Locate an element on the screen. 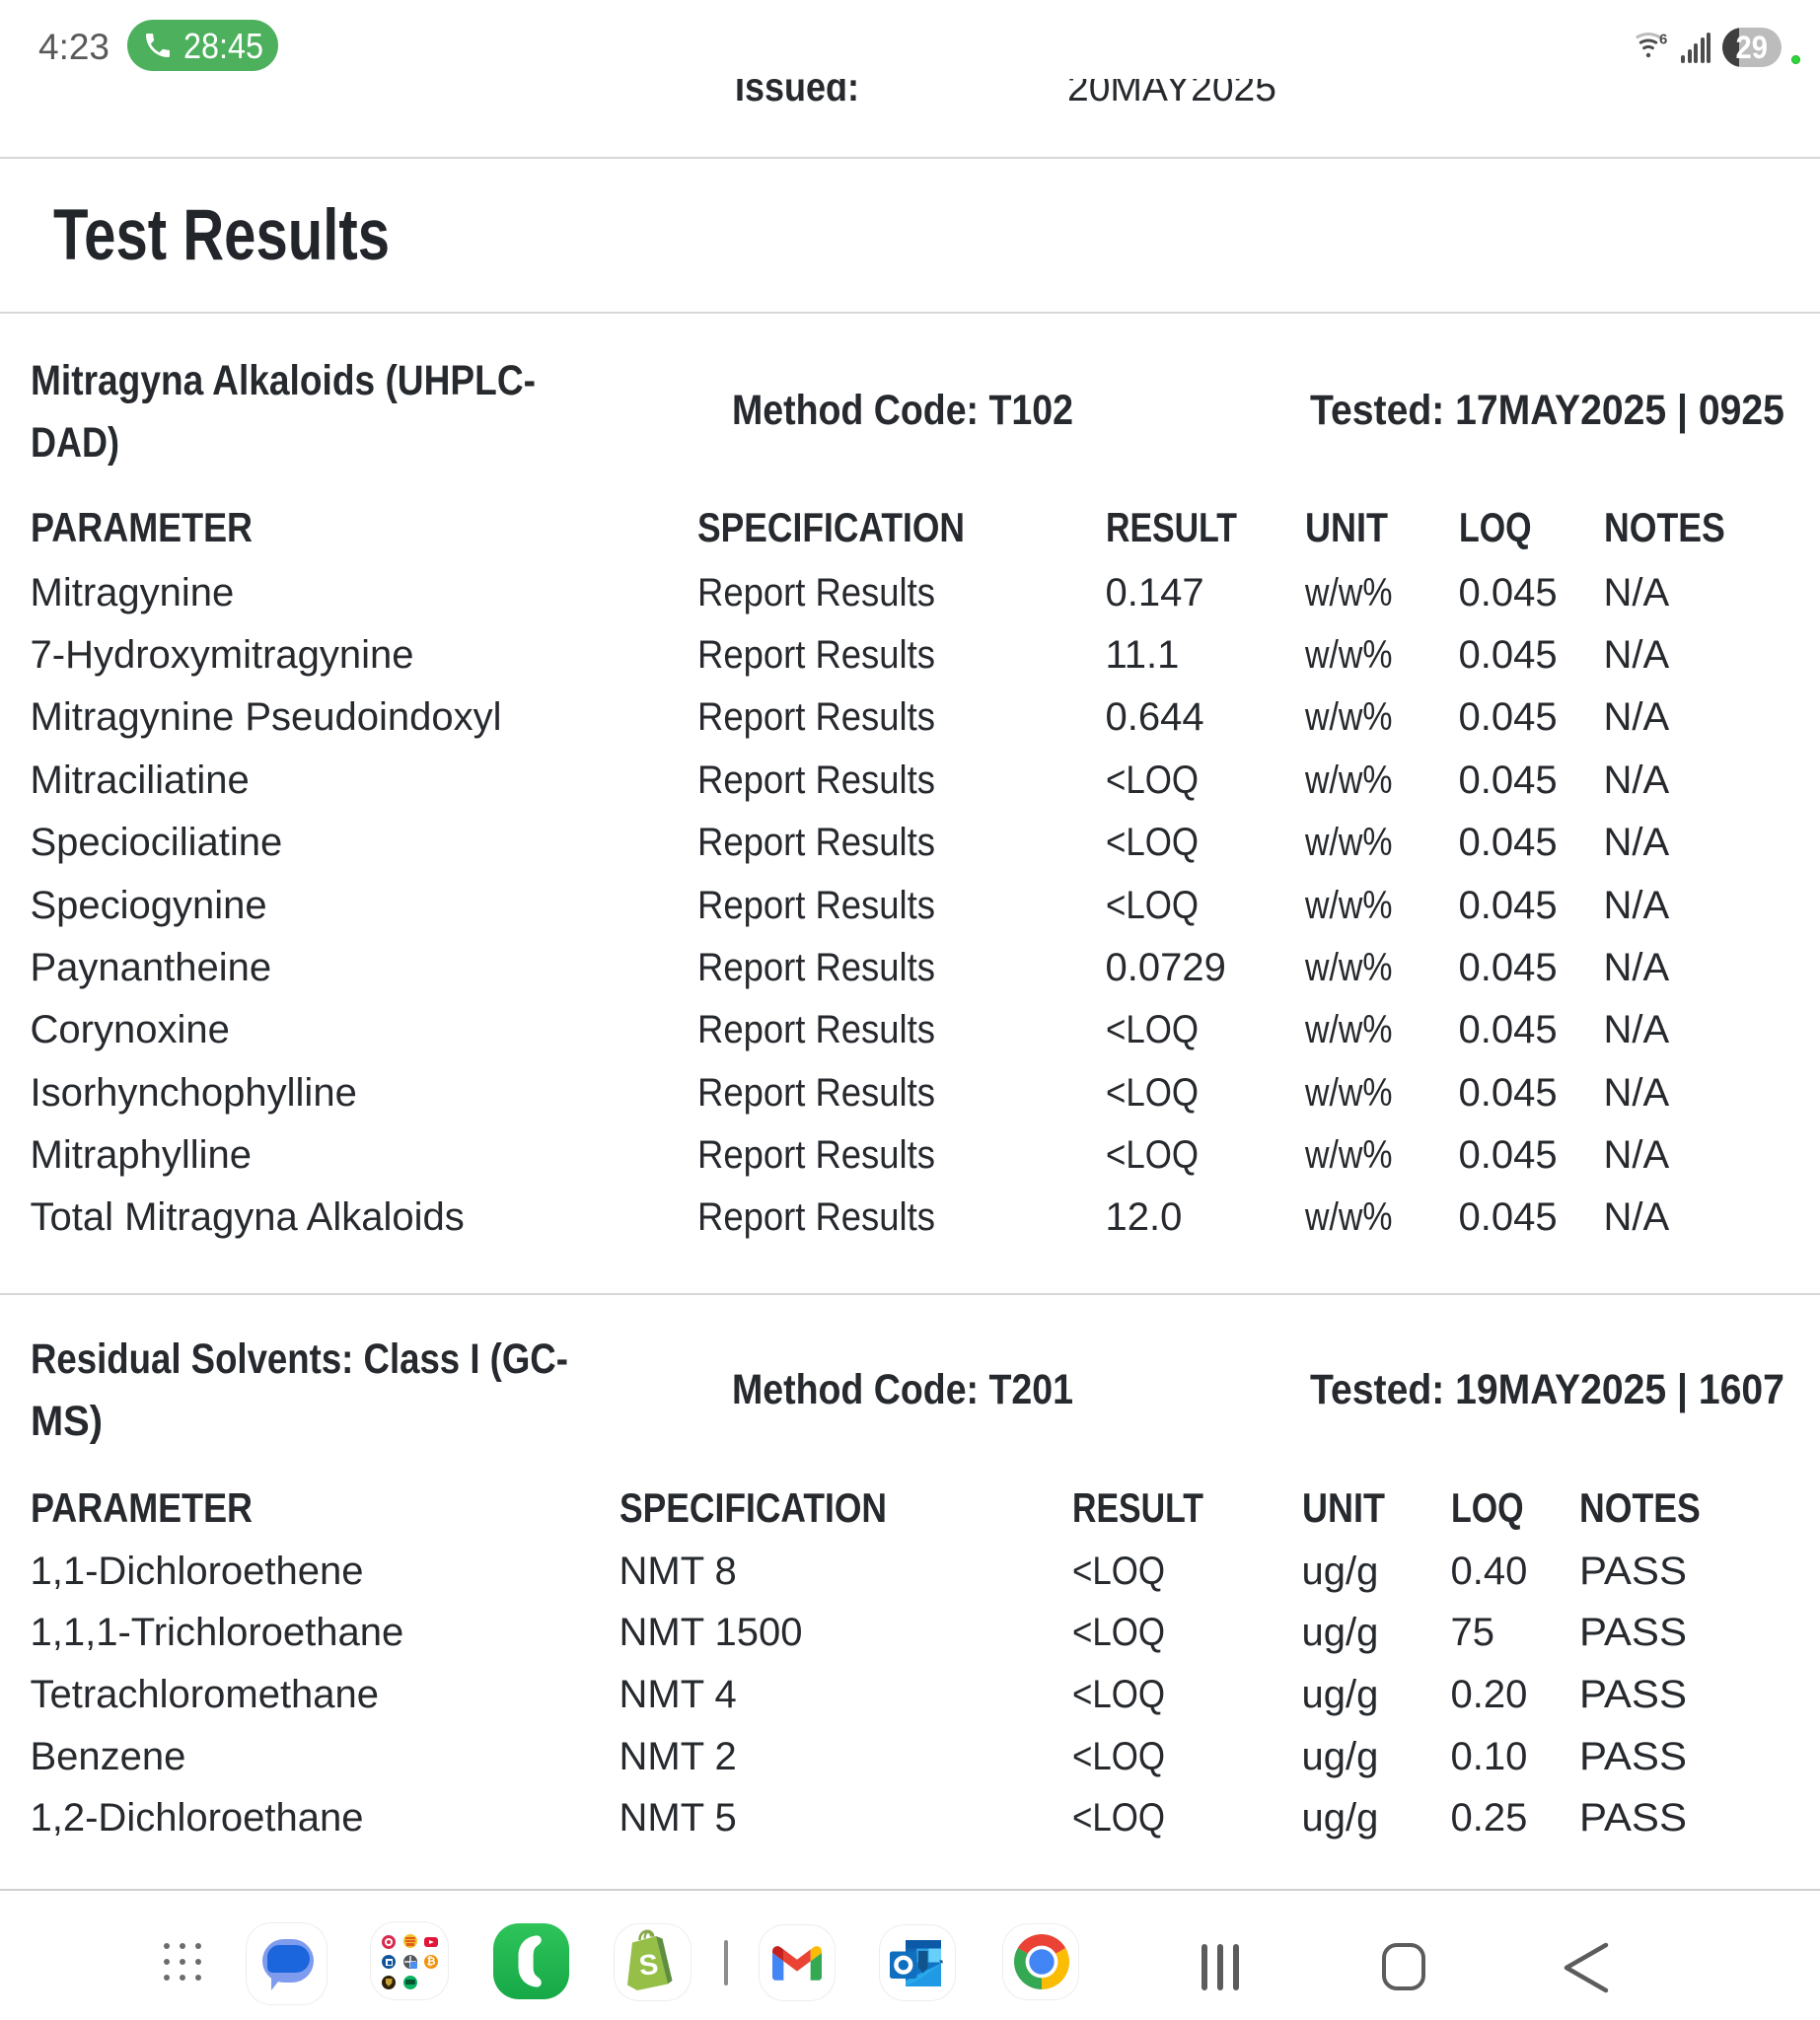 This screenshot has height=2020, width=1820. svg-text: S is located at coordinates (648, 1966).